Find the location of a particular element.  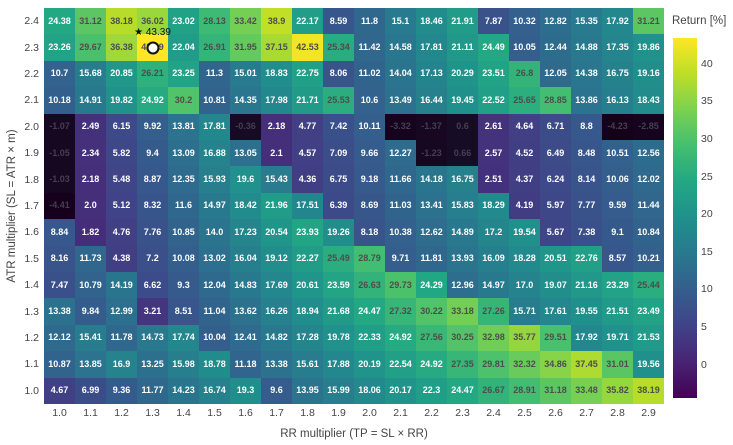

heatmap-cell: 8.06 is located at coordinates (338, 74).